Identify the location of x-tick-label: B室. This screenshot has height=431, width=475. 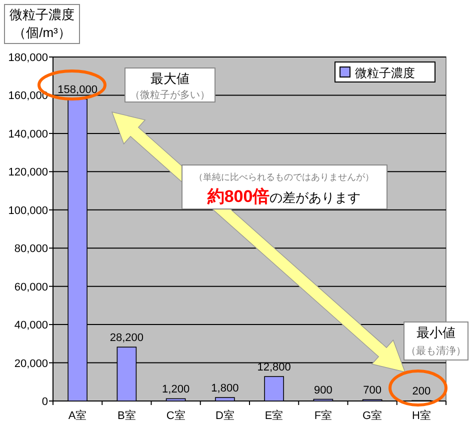
(127, 415).